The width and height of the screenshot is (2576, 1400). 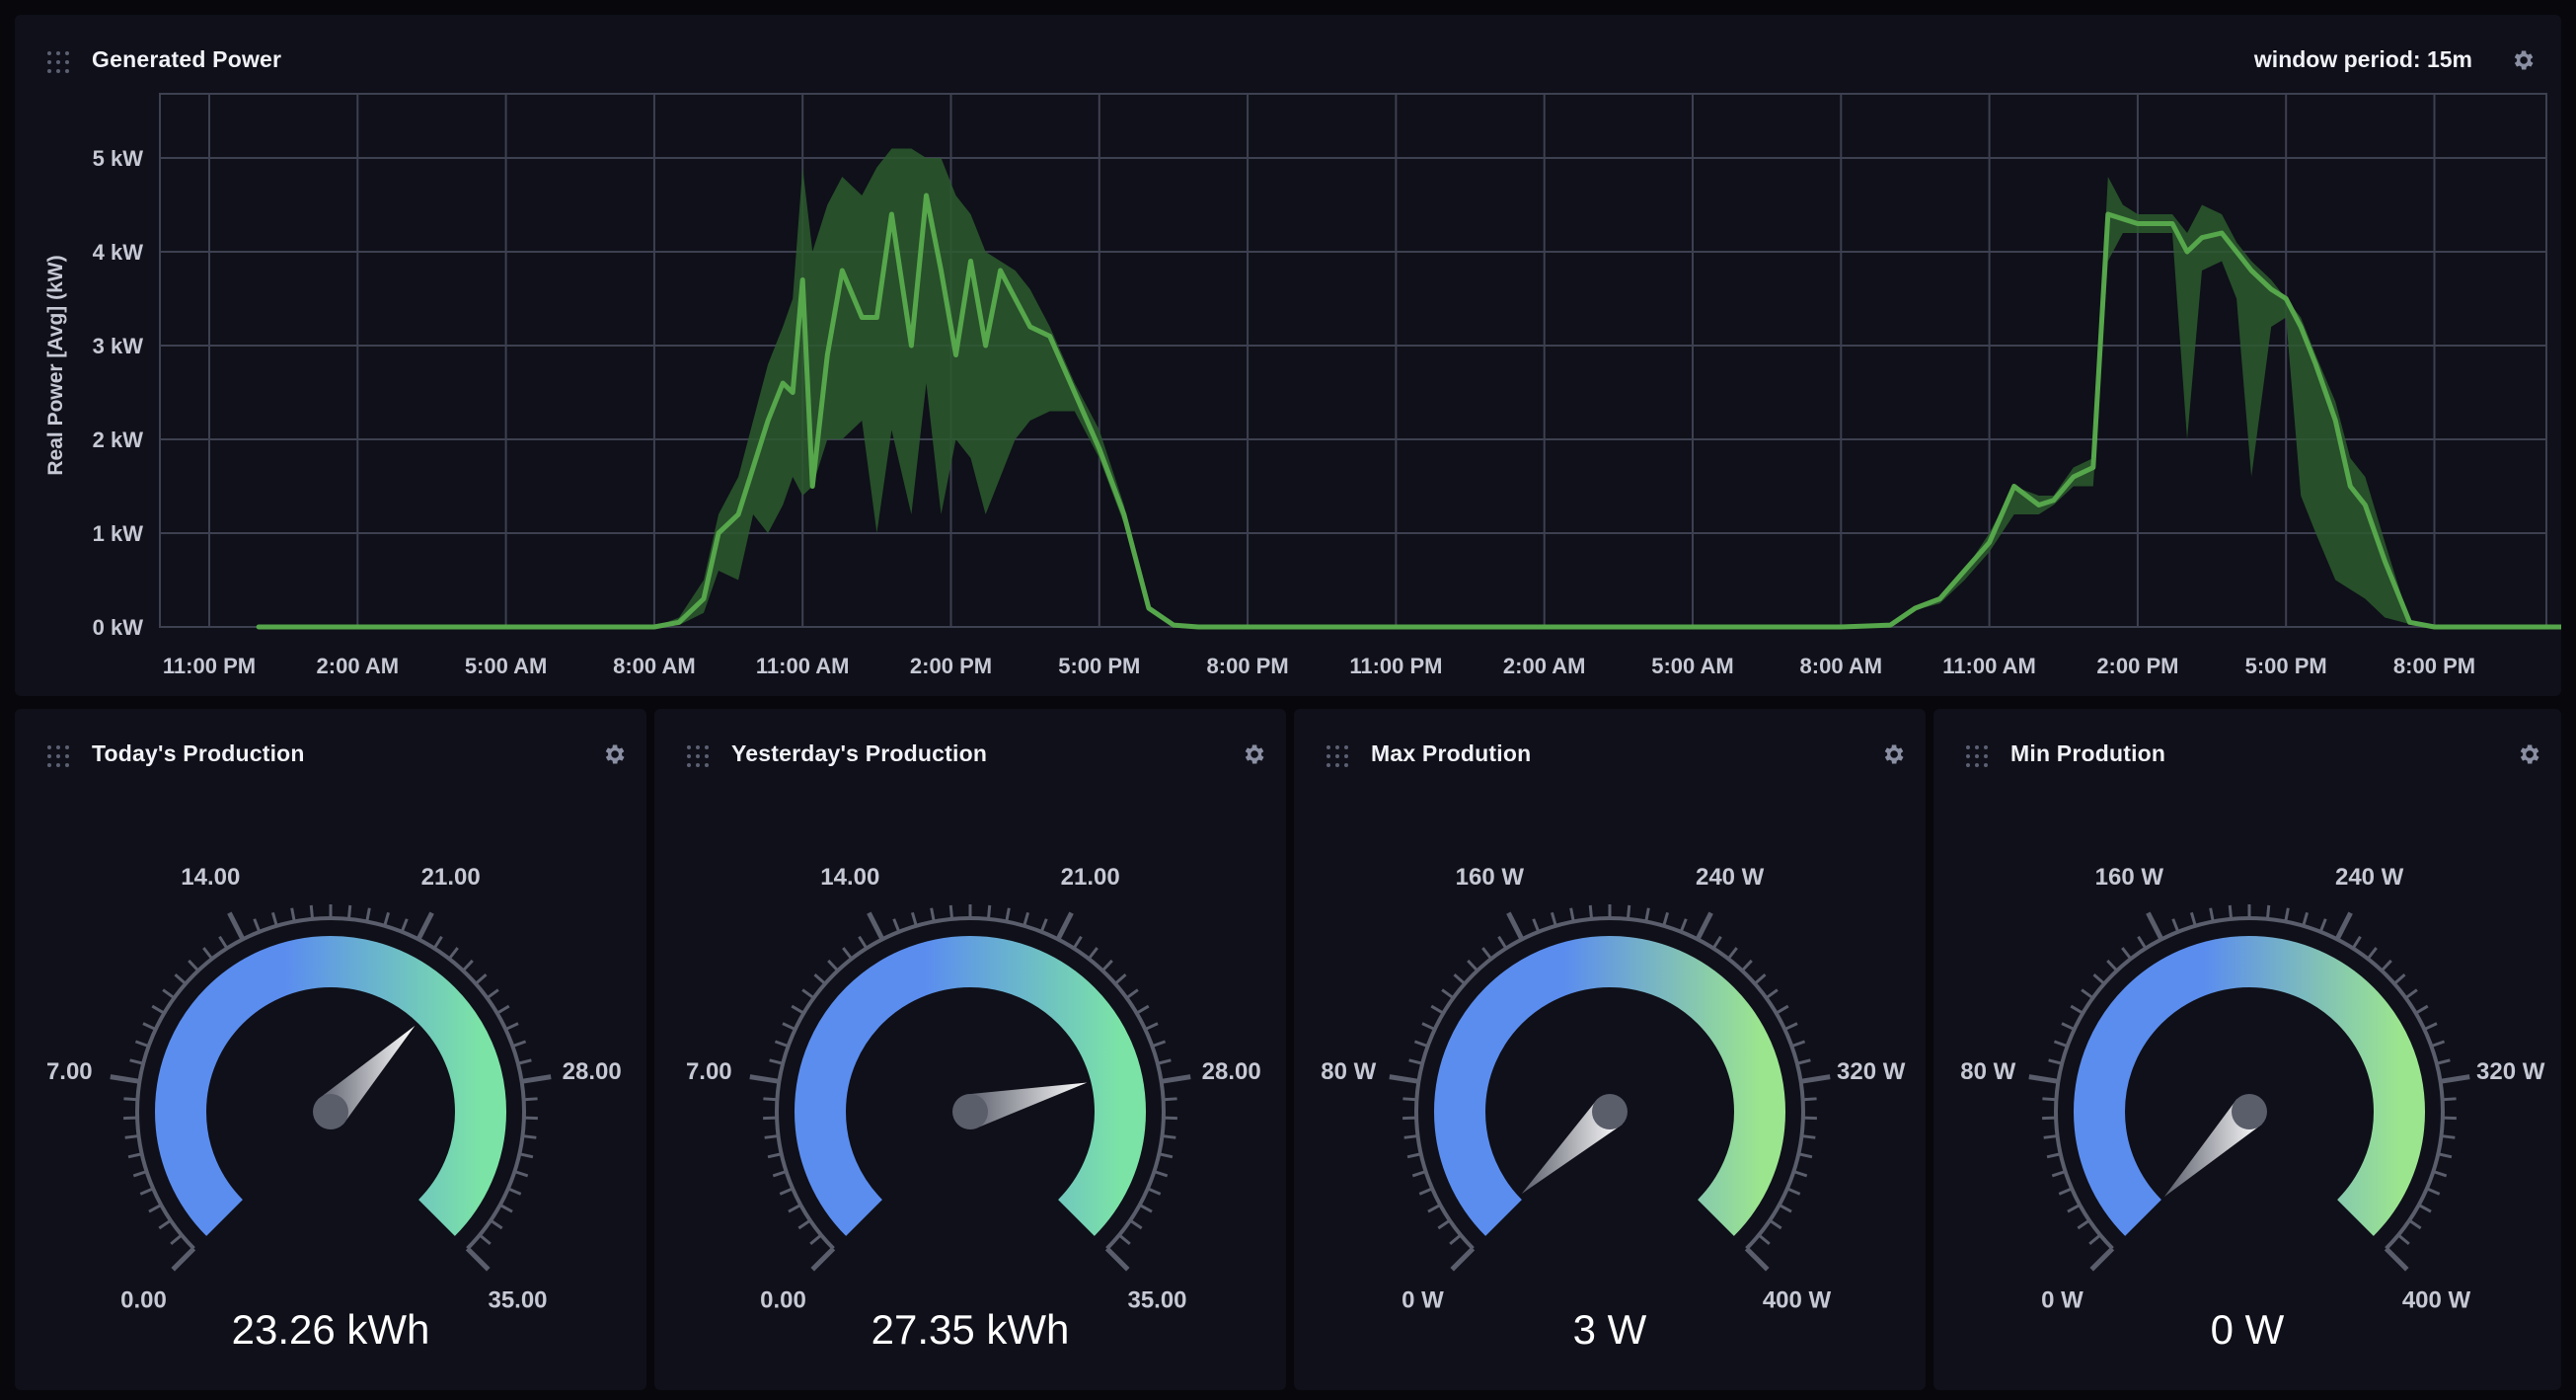 What do you see at coordinates (143, 1301) in the screenshot?
I see `gauge-tick-label: 0.00` at bounding box center [143, 1301].